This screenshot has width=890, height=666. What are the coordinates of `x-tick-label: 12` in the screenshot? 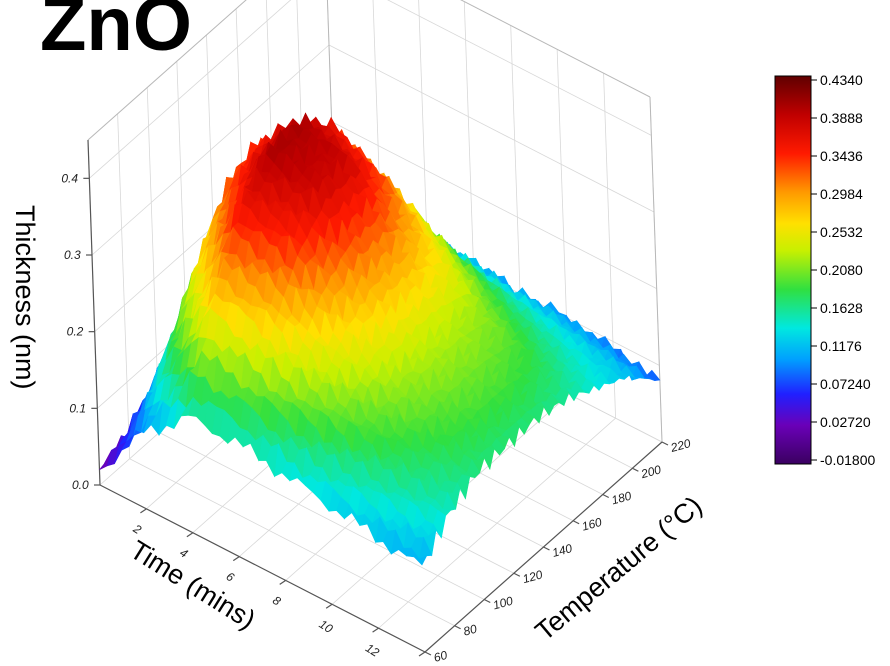 It's located at (372, 650).